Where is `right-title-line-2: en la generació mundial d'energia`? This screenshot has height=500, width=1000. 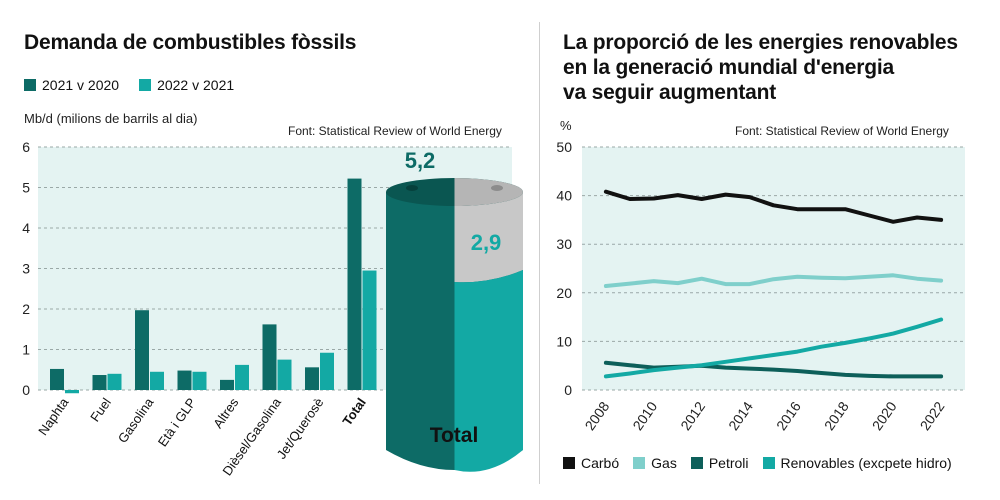 right-title-line-2: en la generació mundial d'energia is located at coordinates (728, 67).